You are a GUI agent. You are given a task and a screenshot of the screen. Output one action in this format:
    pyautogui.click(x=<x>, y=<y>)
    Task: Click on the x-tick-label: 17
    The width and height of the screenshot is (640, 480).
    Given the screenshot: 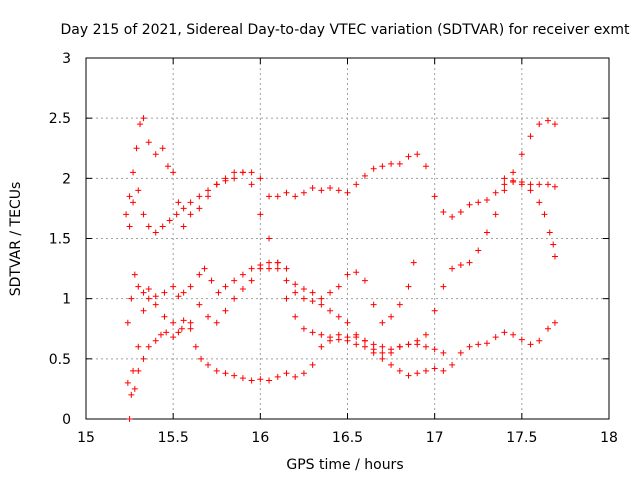 What is the action you would take?
    pyautogui.click(x=435, y=438)
    